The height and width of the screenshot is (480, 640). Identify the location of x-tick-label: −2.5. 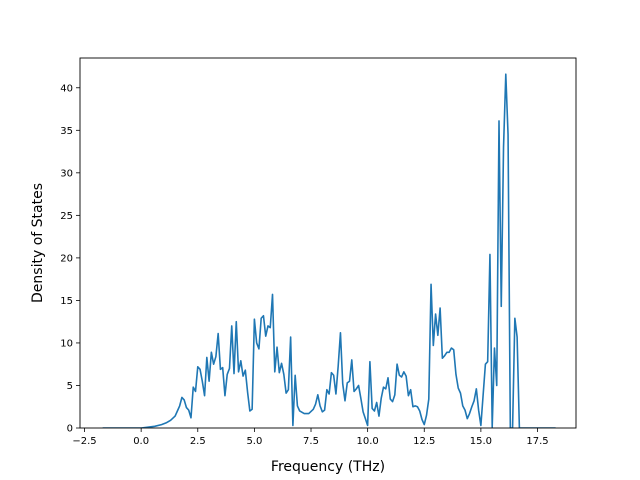
(84, 441).